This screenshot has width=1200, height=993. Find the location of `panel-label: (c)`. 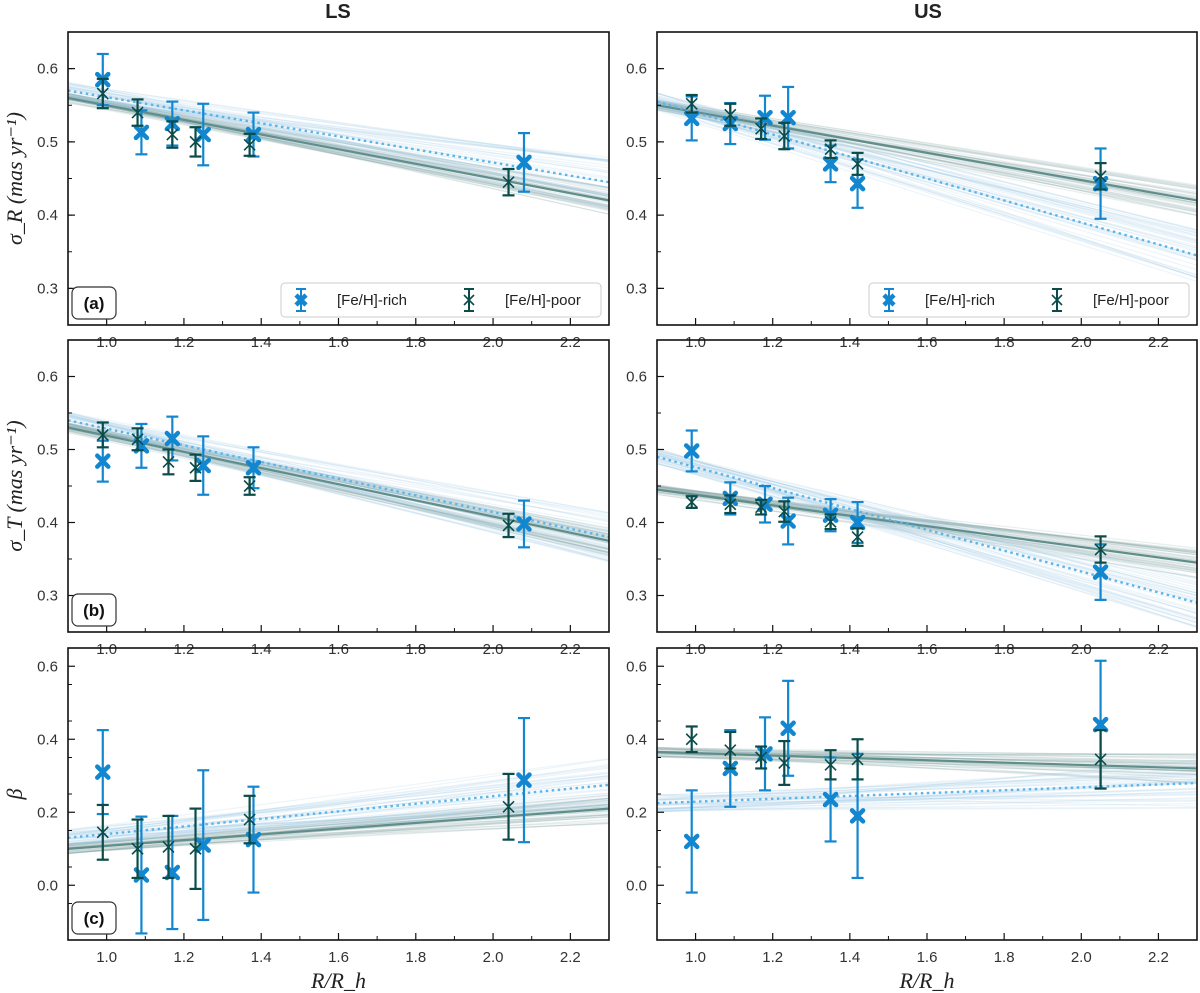

panel-label: (c) is located at coordinates (94, 918).